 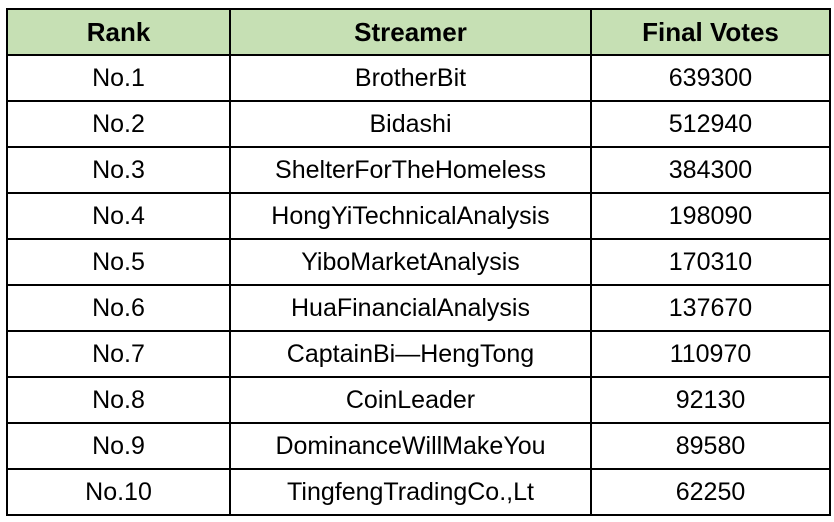 What do you see at coordinates (410, 262) in the screenshot?
I see `streamer-cell: YiboMarketAnalysis` at bounding box center [410, 262].